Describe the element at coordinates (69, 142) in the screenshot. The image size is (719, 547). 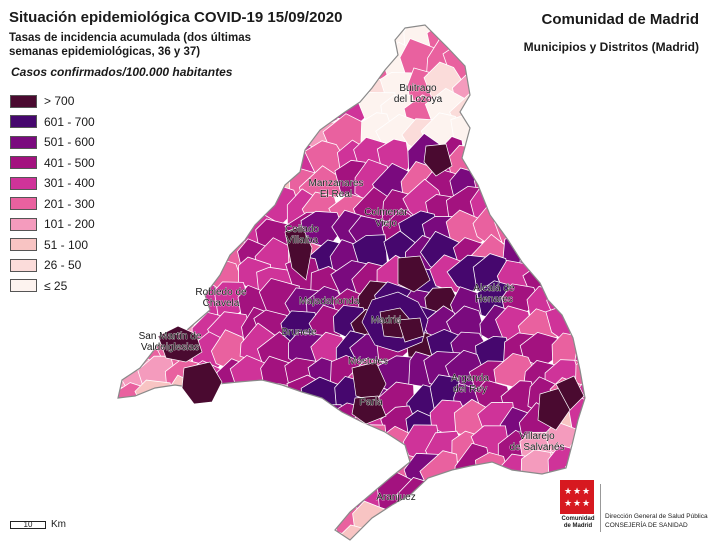
I see `legend-label: 501 - 600` at that location.